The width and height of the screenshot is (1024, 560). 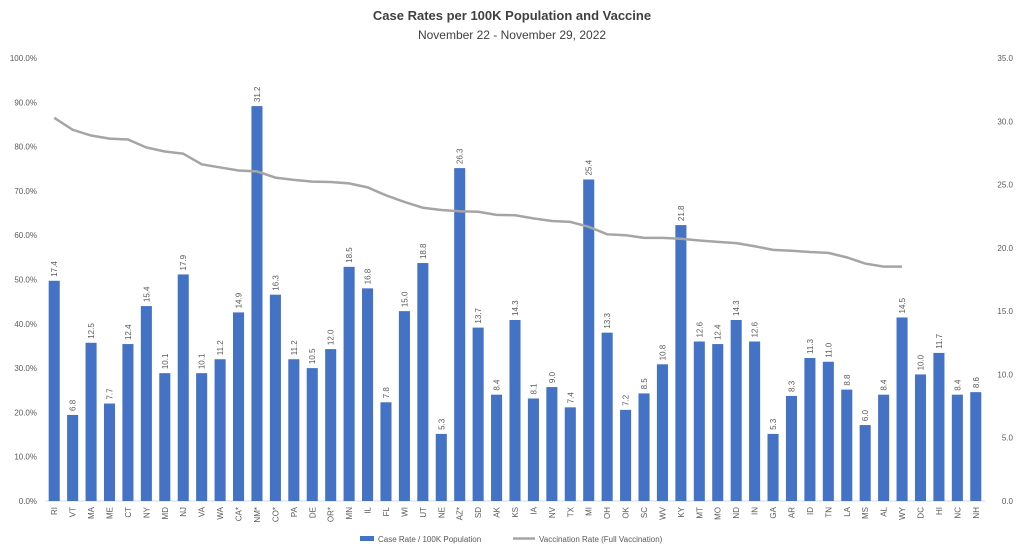 I want to click on data-label: 14.5, so click(x=902, y=305).